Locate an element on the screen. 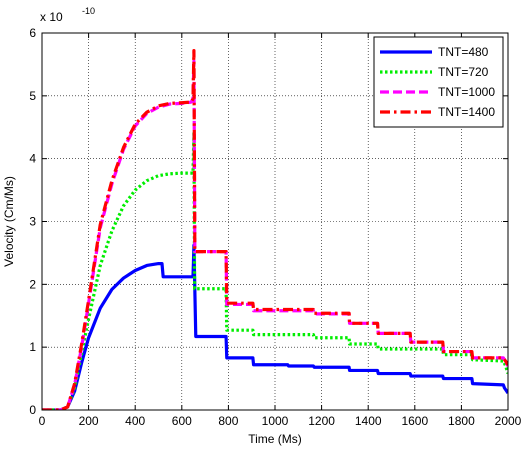 This screenshot has width=522, height=451. y-tick-label: 2 is located at coordinates (32, 284).